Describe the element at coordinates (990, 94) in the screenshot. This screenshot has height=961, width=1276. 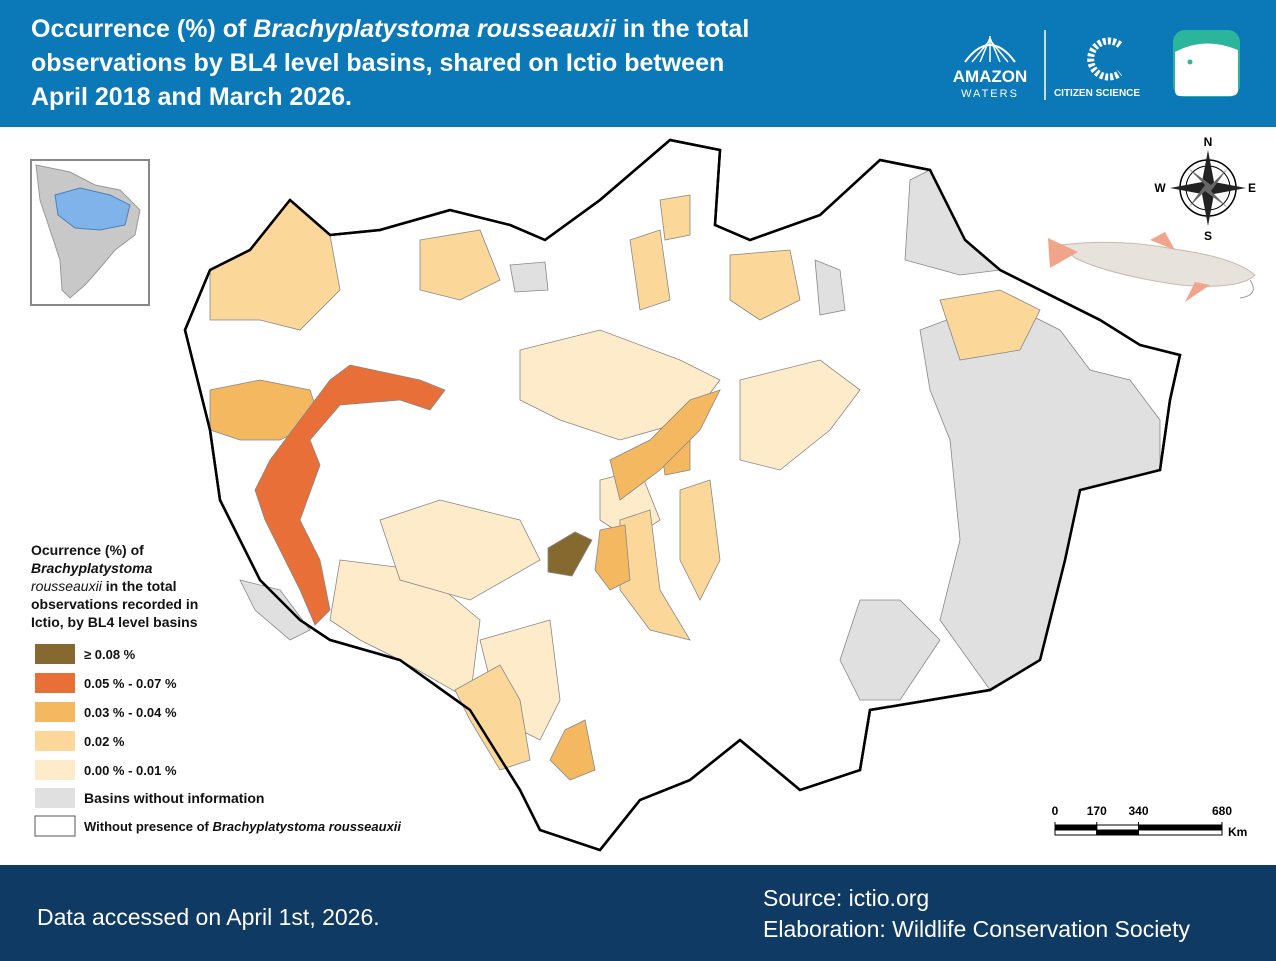
I see `logo-text: WATERS` at that location.